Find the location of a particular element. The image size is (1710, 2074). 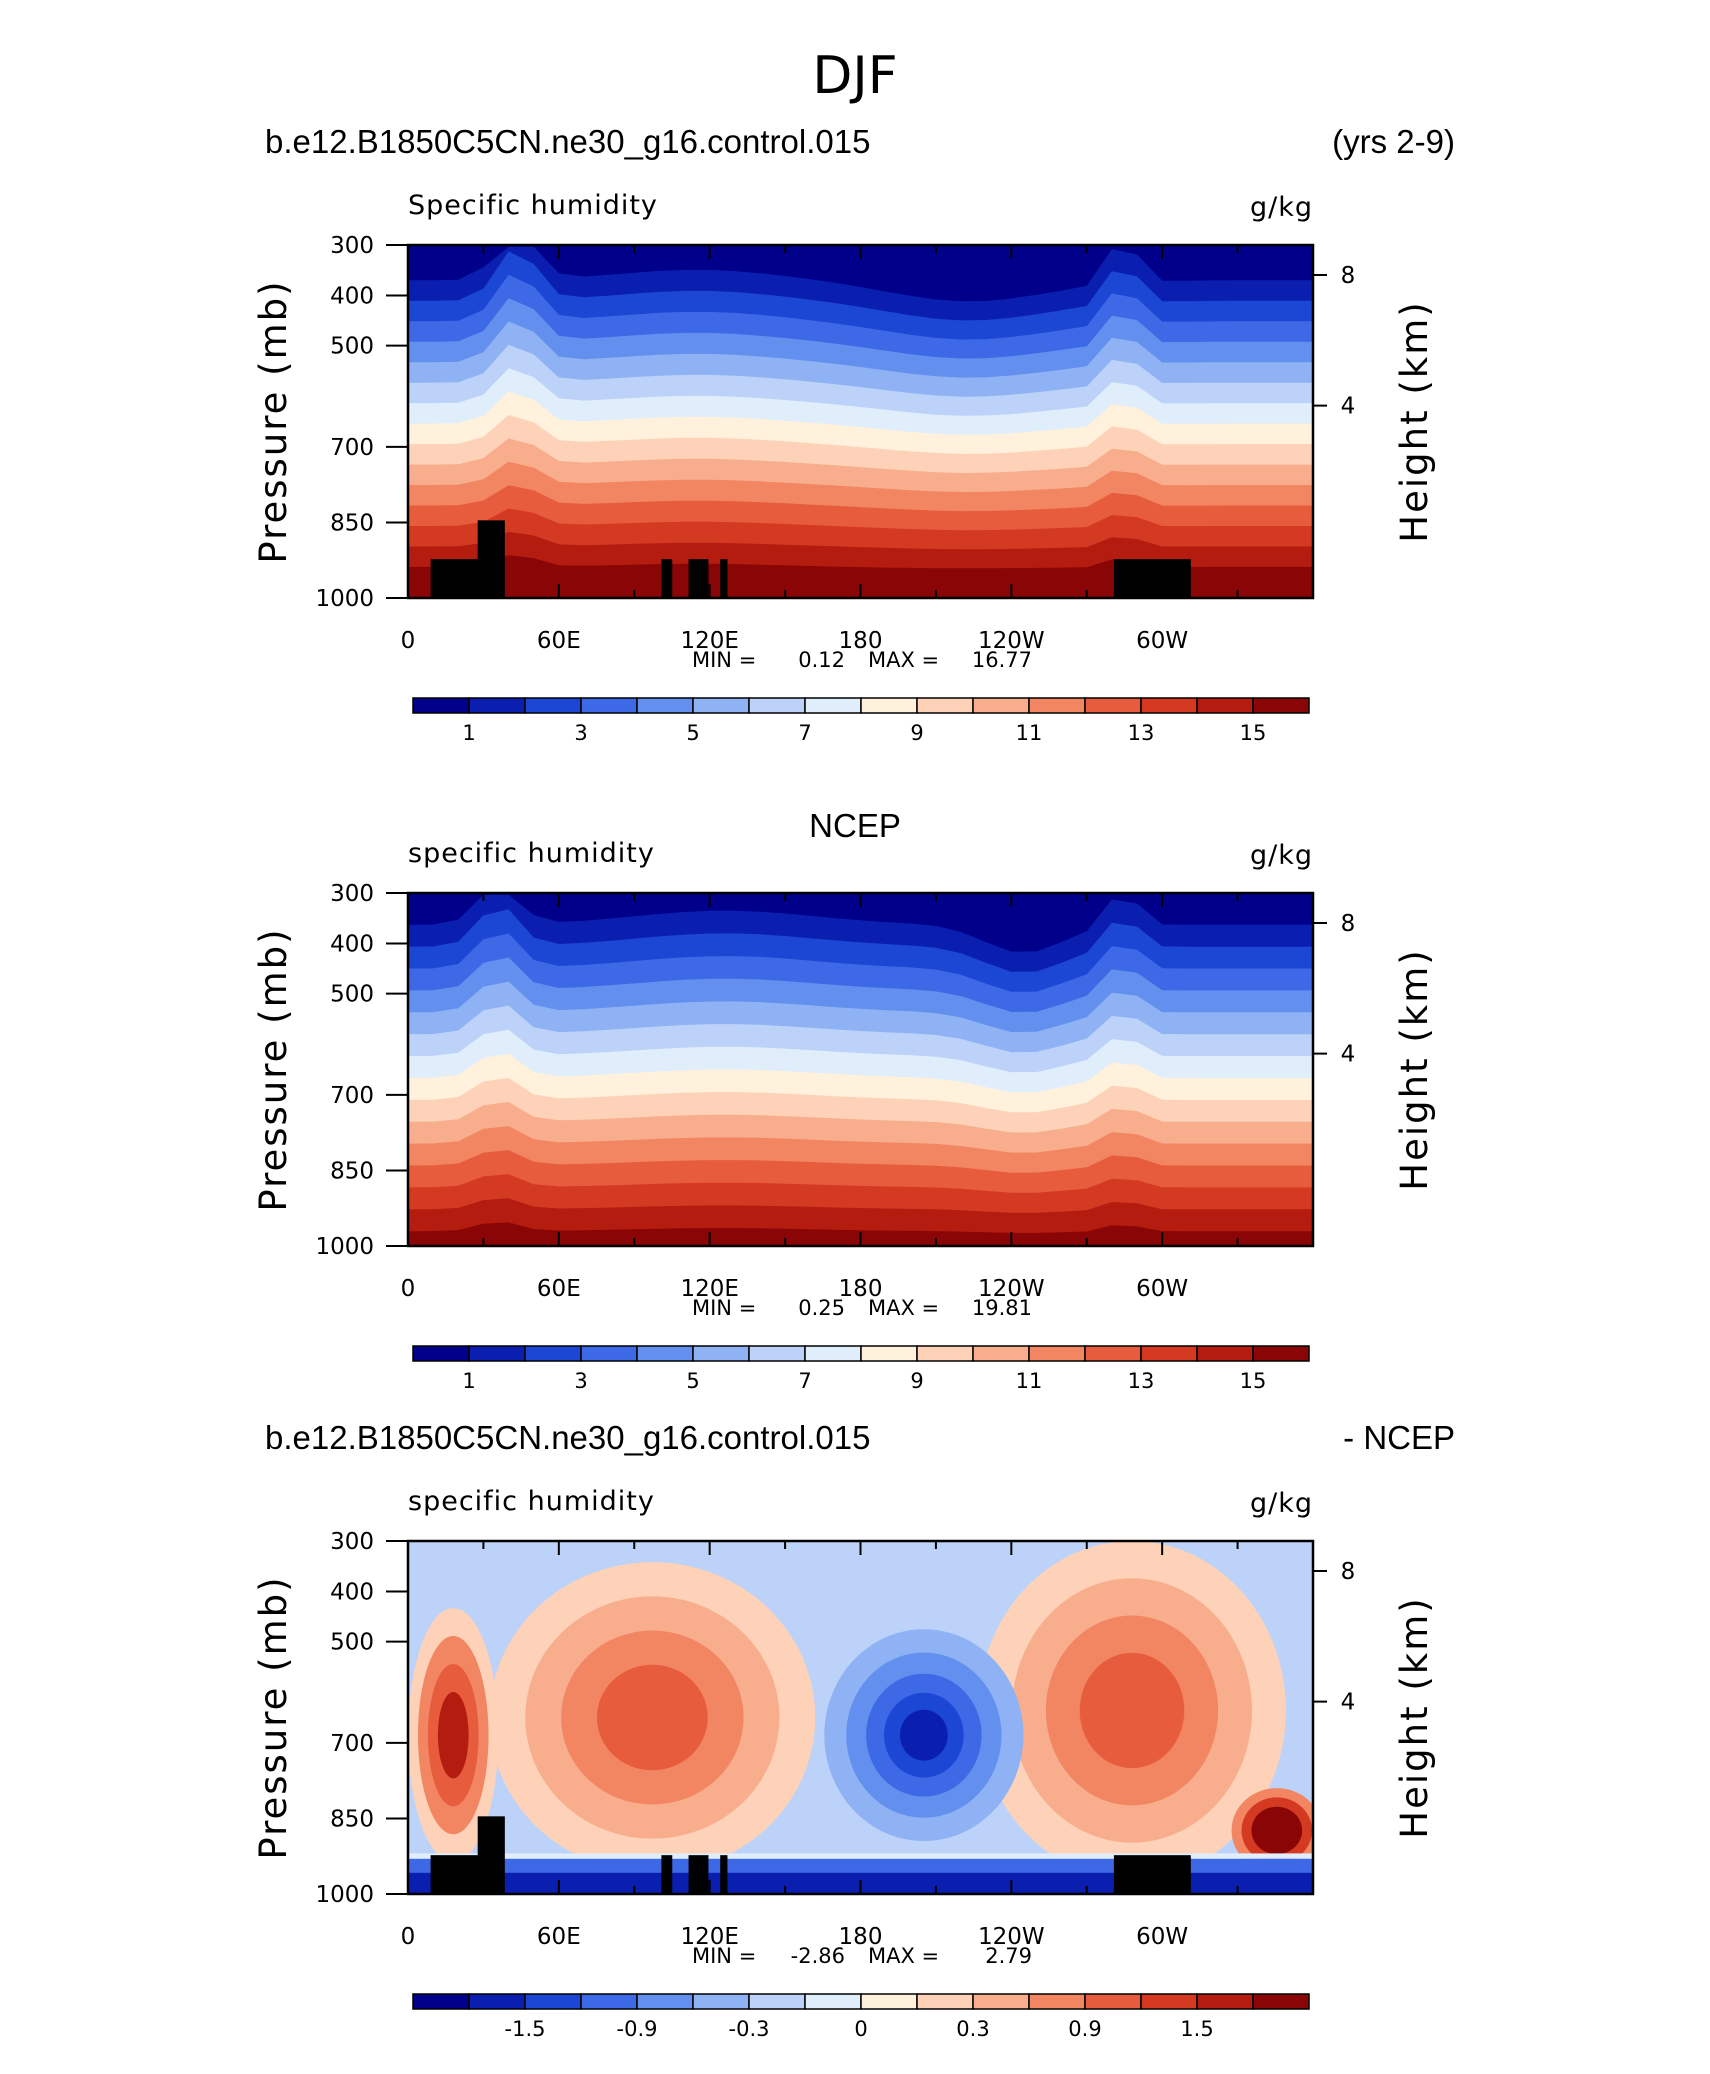

colorbar-label: 0.3 is located at coordinates (972, 2029).